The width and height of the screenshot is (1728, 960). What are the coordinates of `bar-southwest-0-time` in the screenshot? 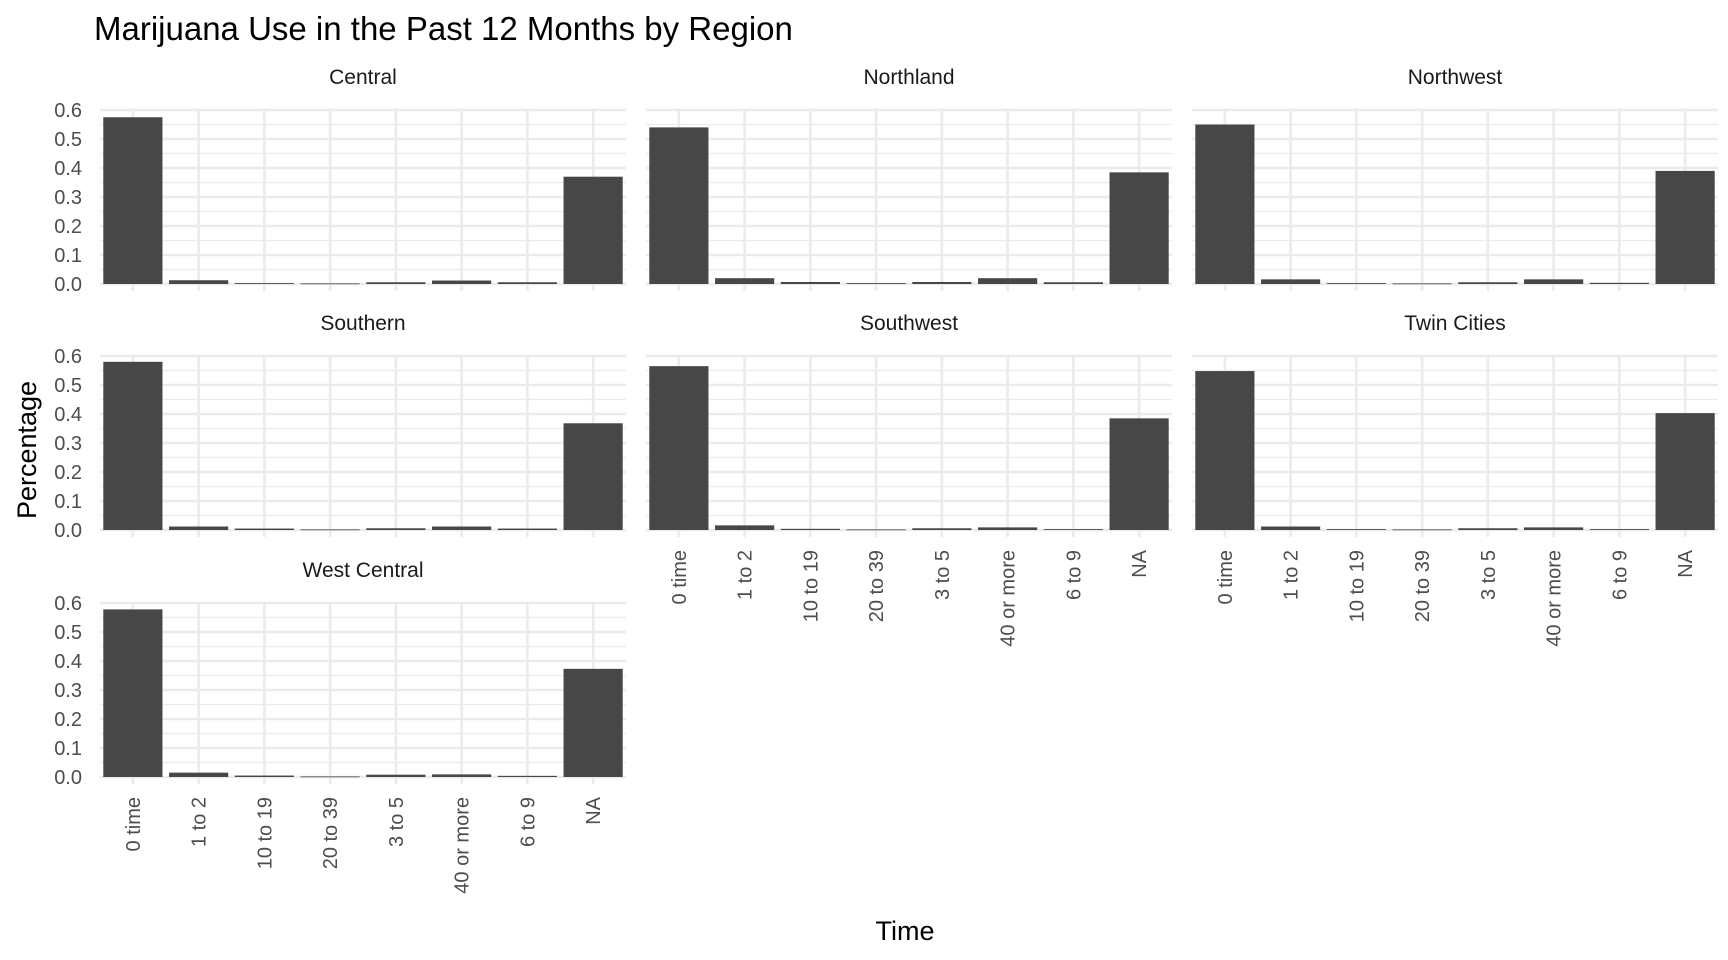 It's located at (679, 448).